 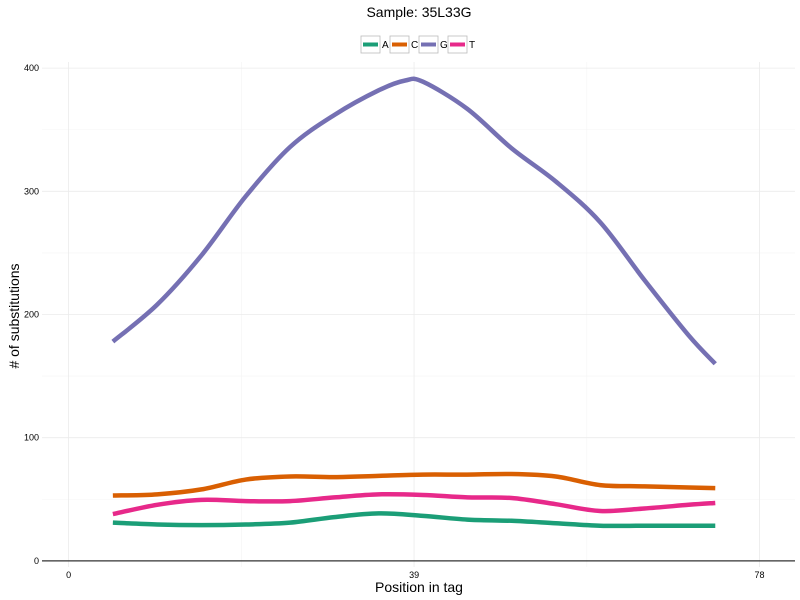 I want to click on y-tick-label: 300, so click(x=31, y=191).